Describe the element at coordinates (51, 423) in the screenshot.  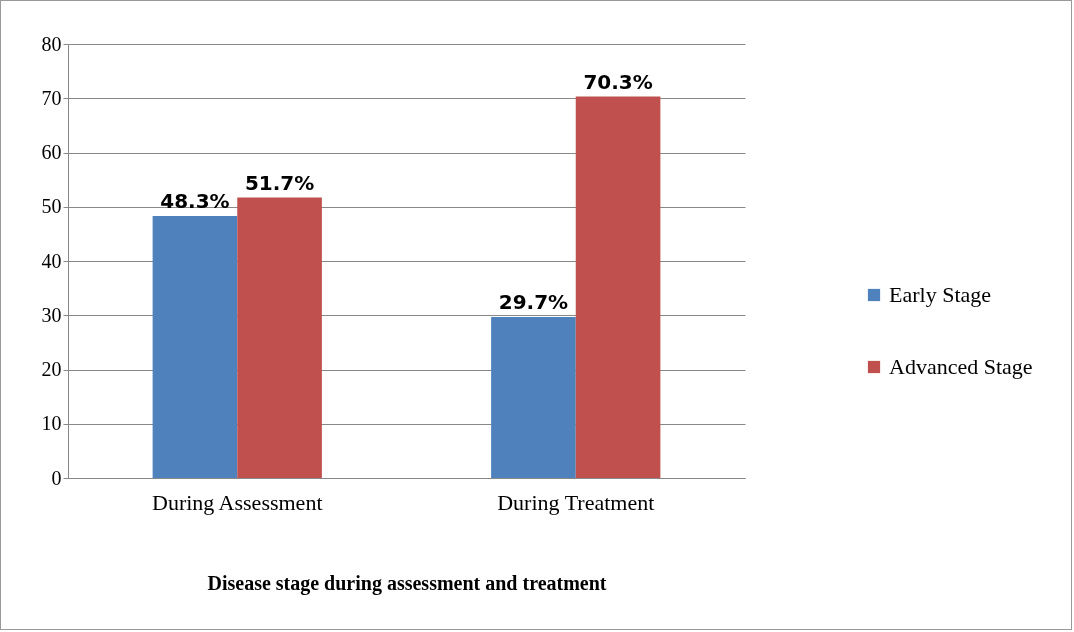
I see `y-tick-label: 10` at that location.